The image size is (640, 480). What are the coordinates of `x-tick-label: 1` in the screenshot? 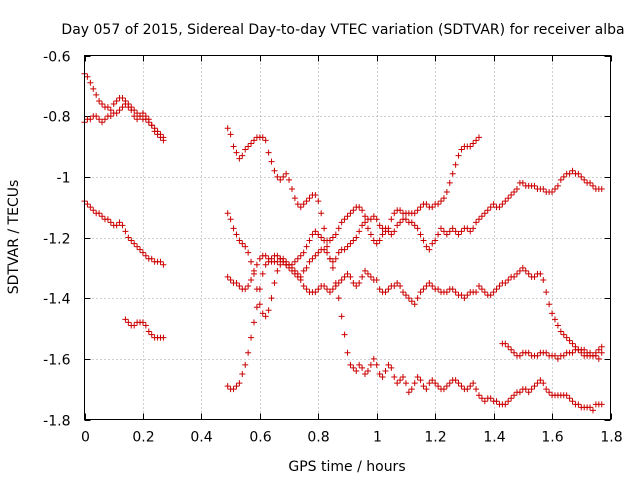 It's located at (377, 438).